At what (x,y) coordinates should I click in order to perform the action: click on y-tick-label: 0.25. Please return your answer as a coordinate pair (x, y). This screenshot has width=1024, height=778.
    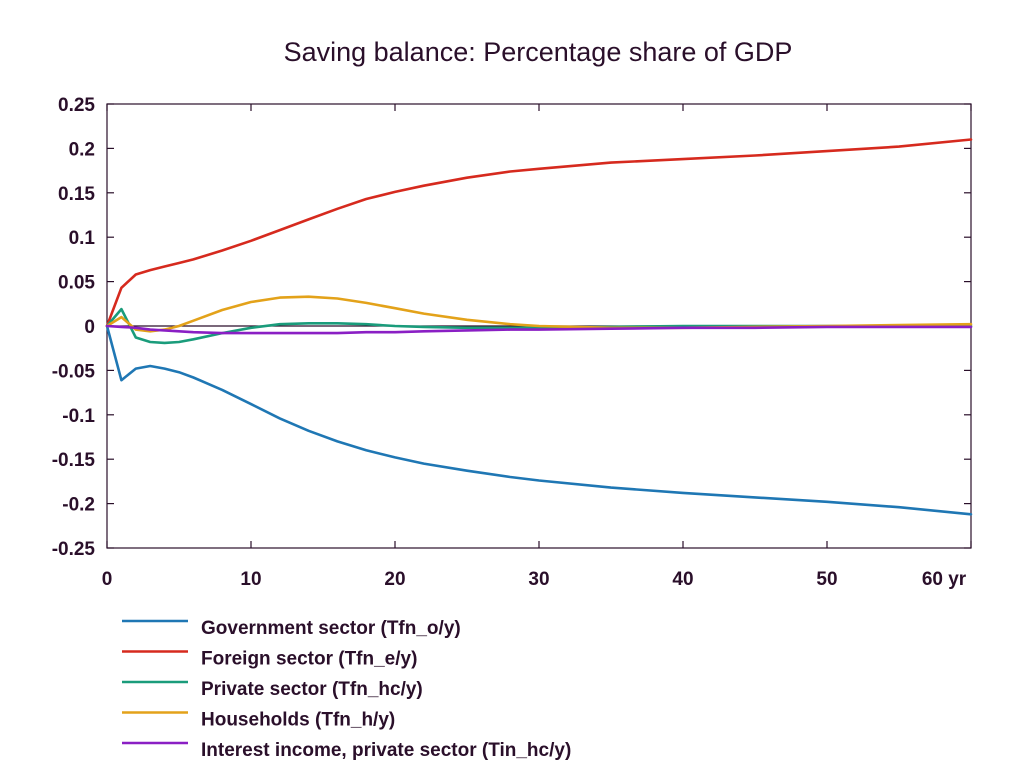
    Looking at the image, I should click on (76, 105).